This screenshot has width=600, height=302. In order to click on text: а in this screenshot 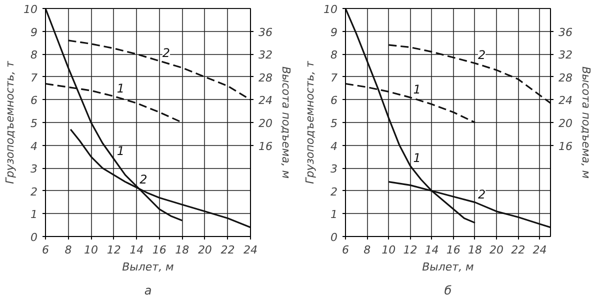, I will do `click(148, 291)`.